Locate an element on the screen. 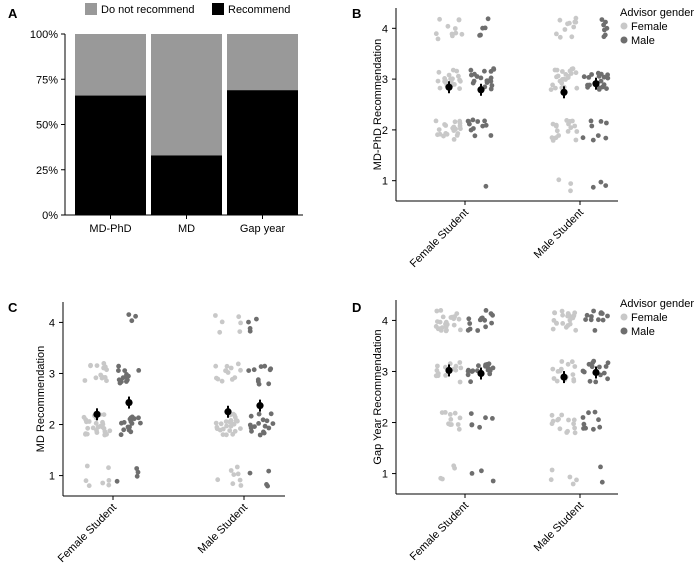 This screenshot has width=699, height=577. y-tick-label: 75% is located at coordinates (47, 80).